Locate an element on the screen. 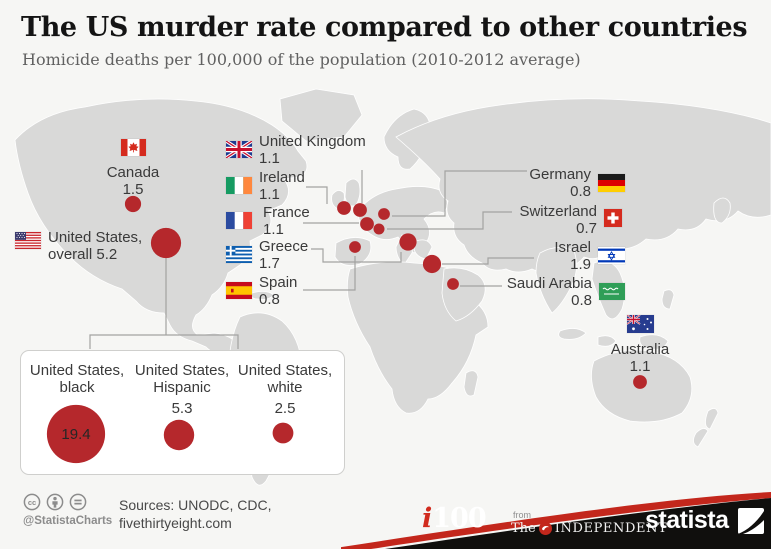 The image size is (771, 549). country-name-line1: United States, is located at coordinates (95, 237).